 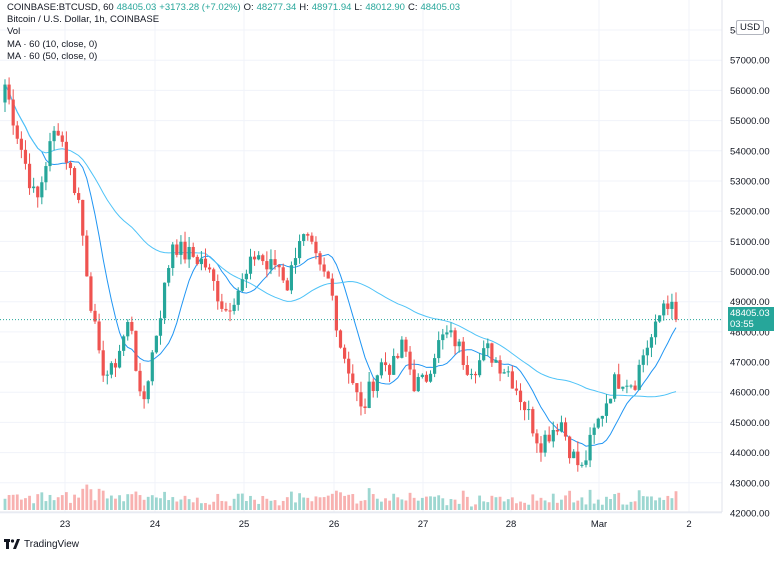 I want to click on x-tick-label: 28, so click(x=511, y=524).